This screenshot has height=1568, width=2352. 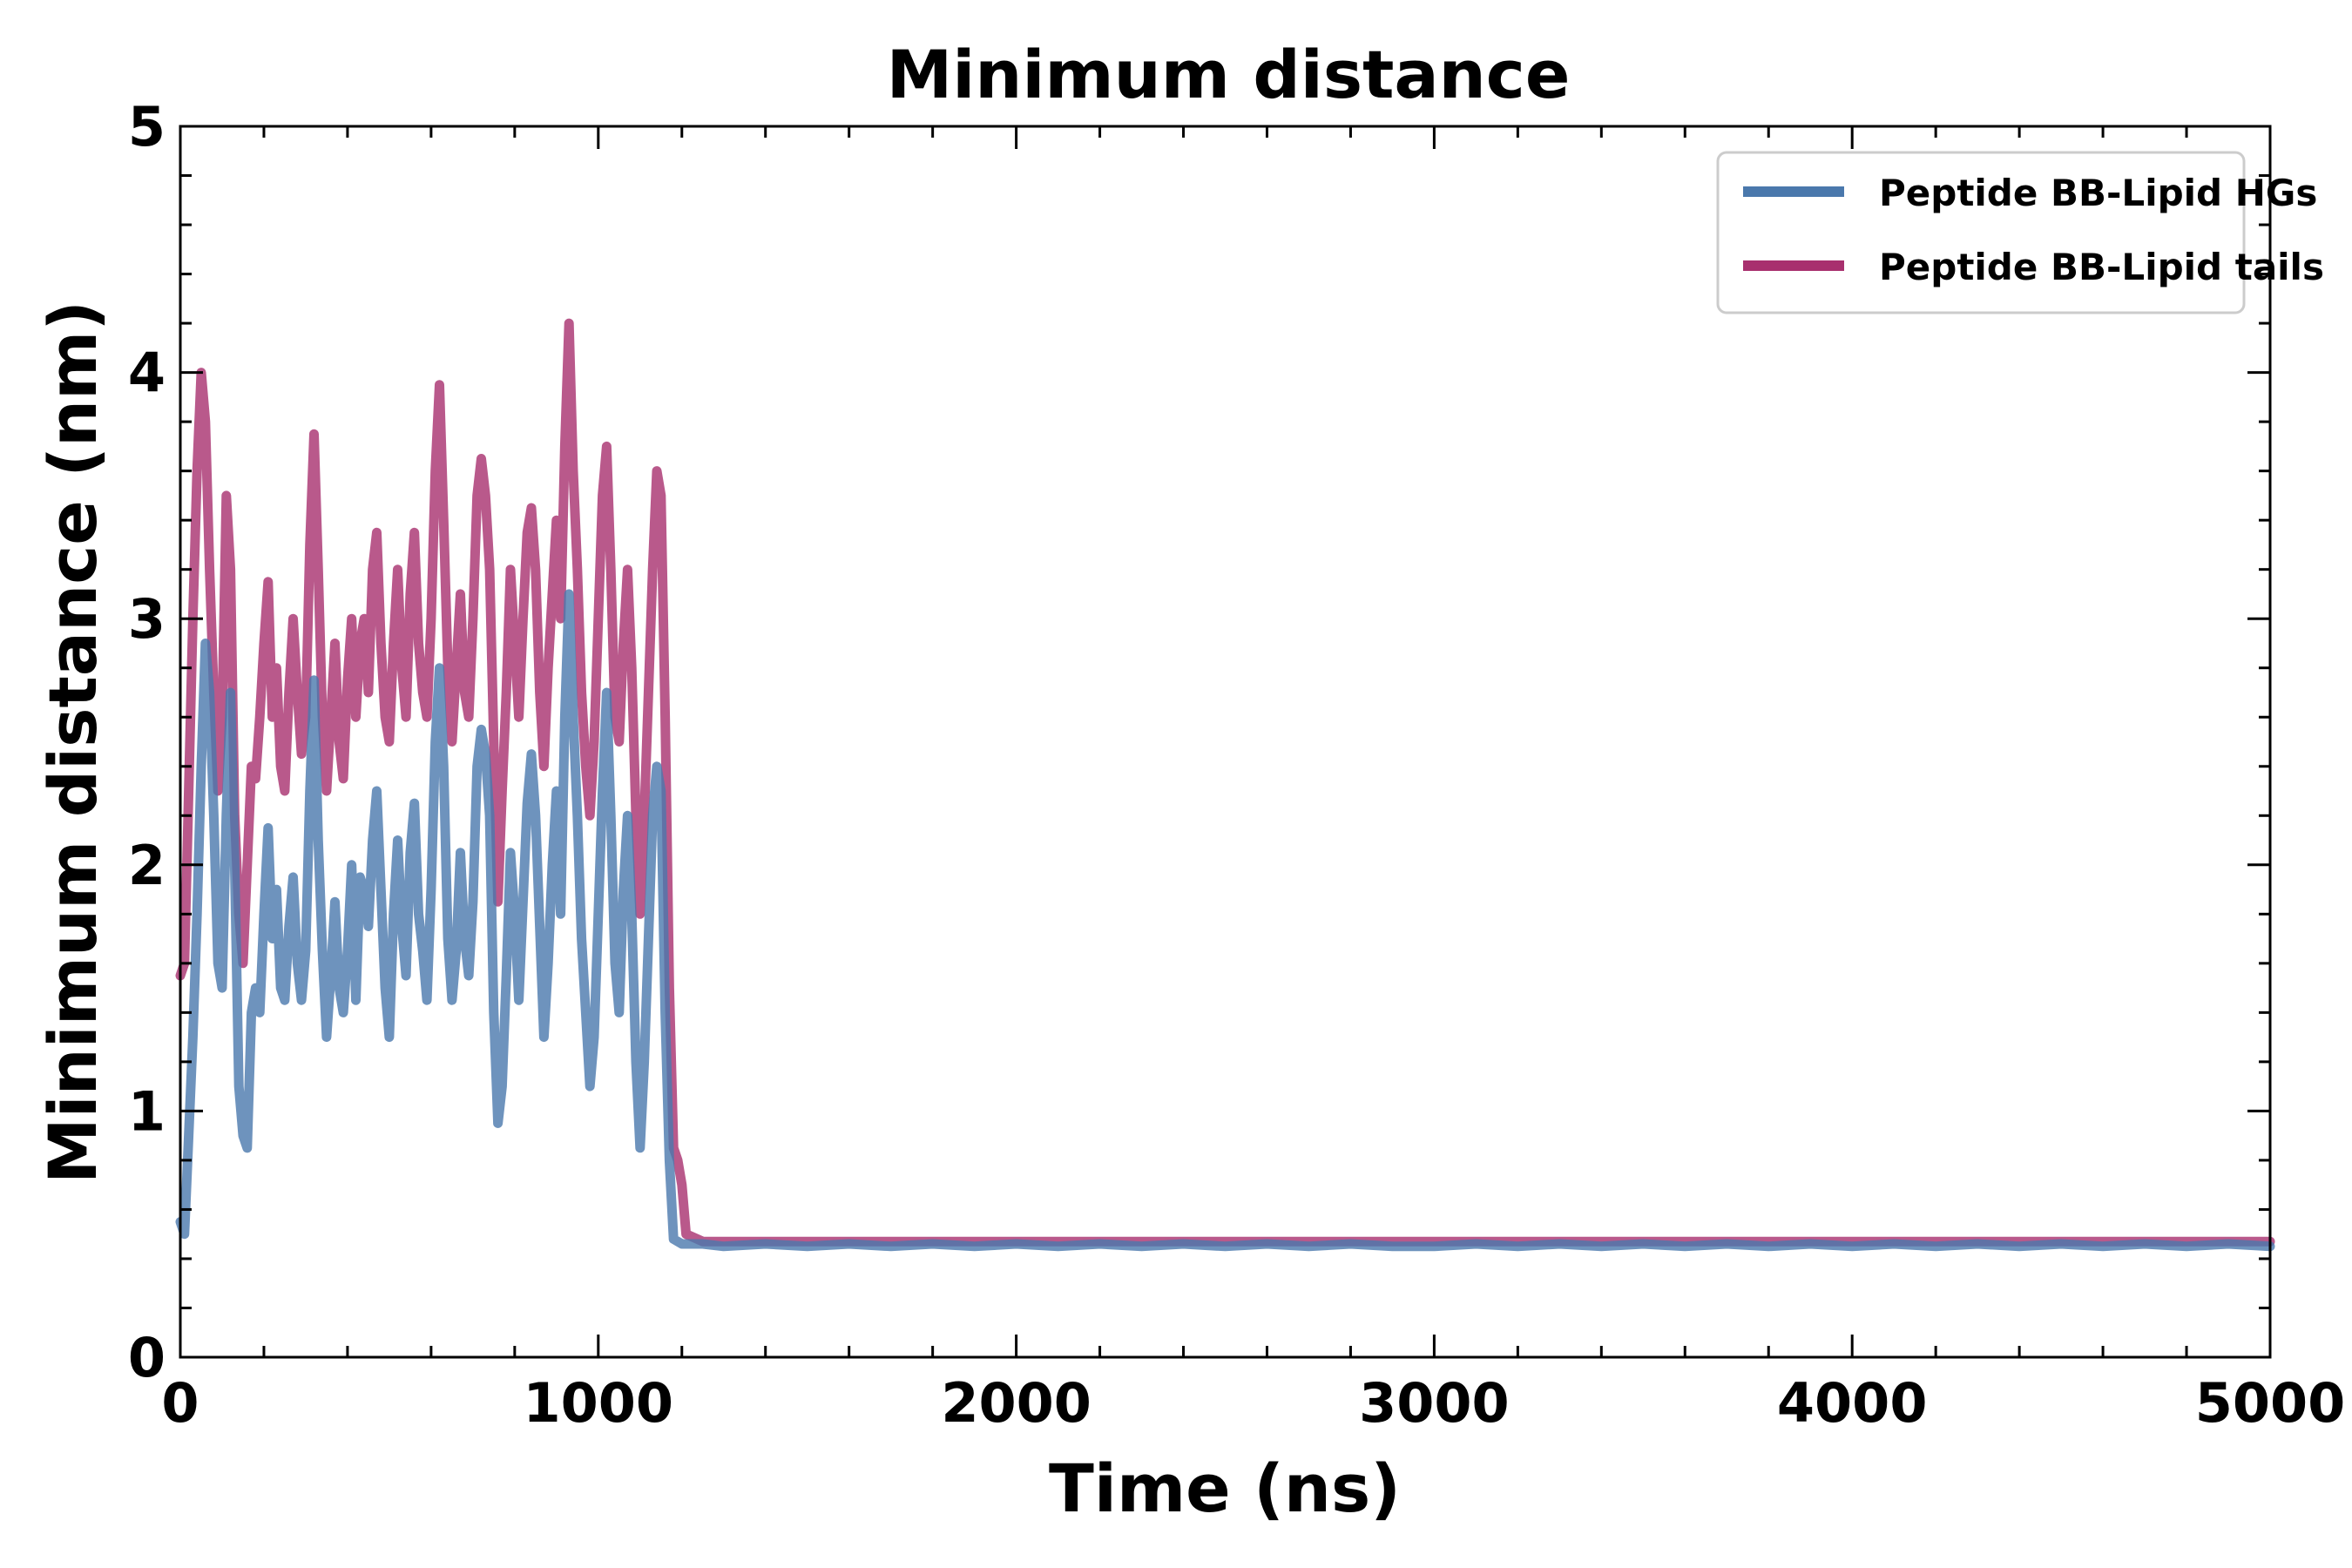 What do you see at coordinates (147, 127) in the screenshot?
I see `y-tick-label: 5` at bounding box center [147, 127].